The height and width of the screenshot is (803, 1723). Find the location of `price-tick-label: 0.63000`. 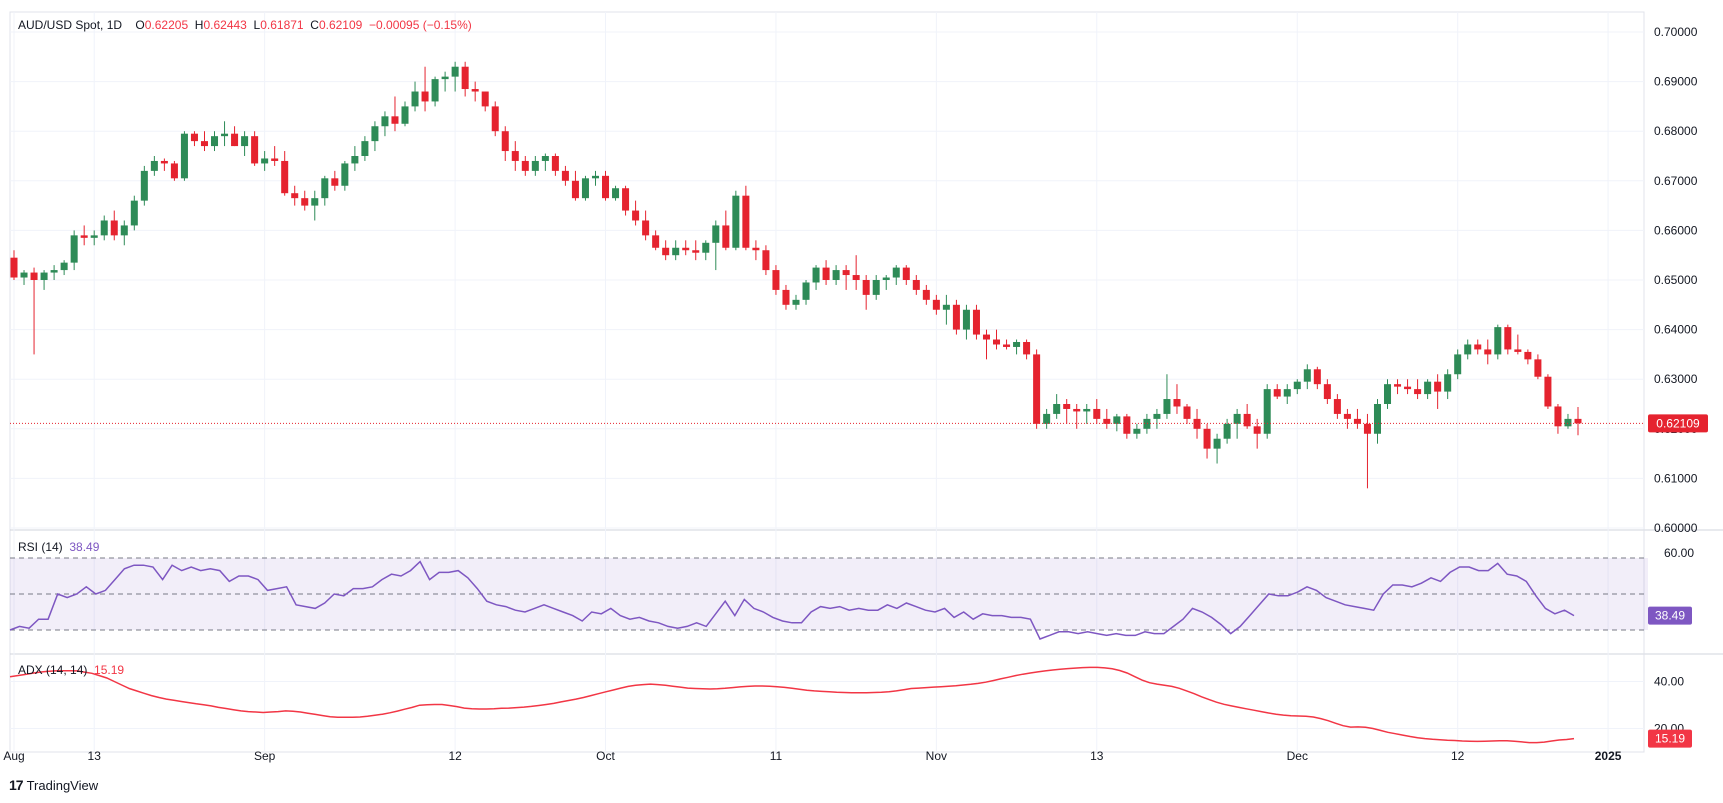

price-tick-label: 0.63000 is located at coordinates (1676, 379).